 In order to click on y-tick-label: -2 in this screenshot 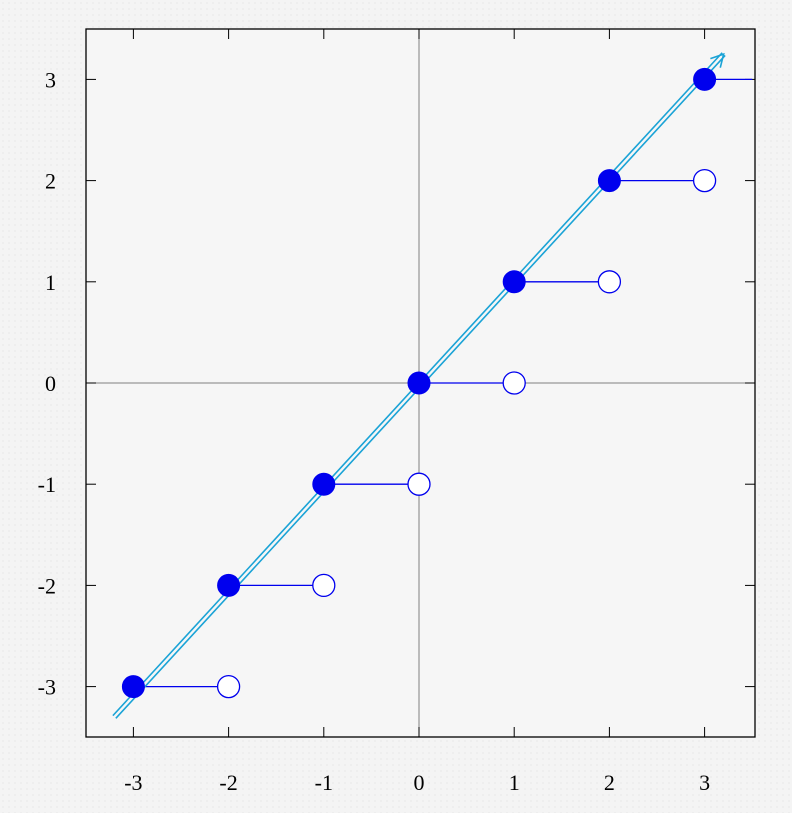, I will do `click(47, 585)`.